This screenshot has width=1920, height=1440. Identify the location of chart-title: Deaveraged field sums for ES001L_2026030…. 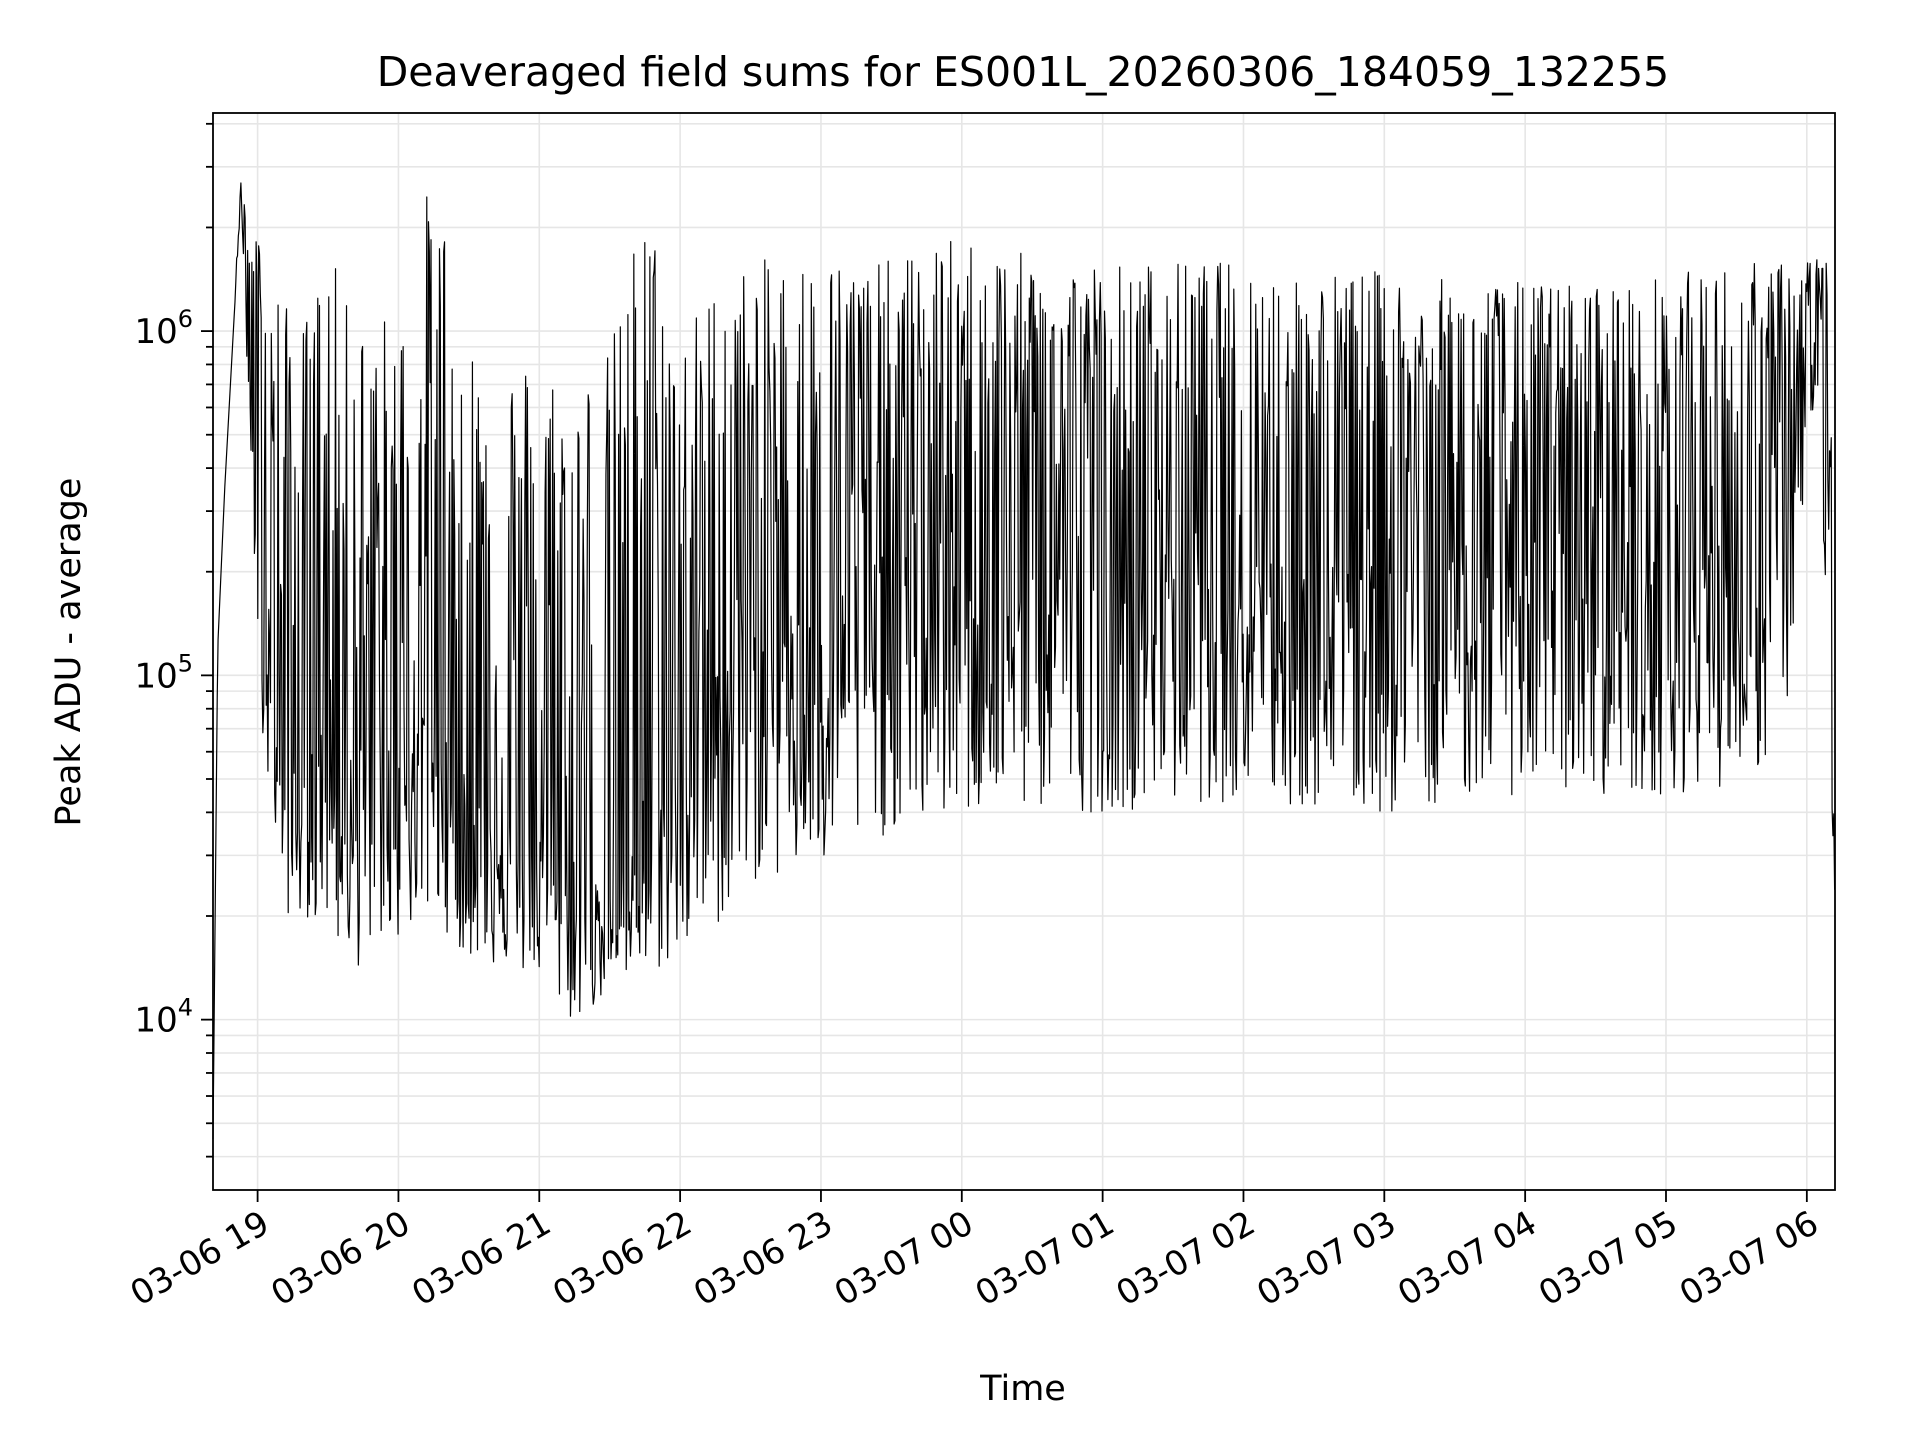
(1023, 72).